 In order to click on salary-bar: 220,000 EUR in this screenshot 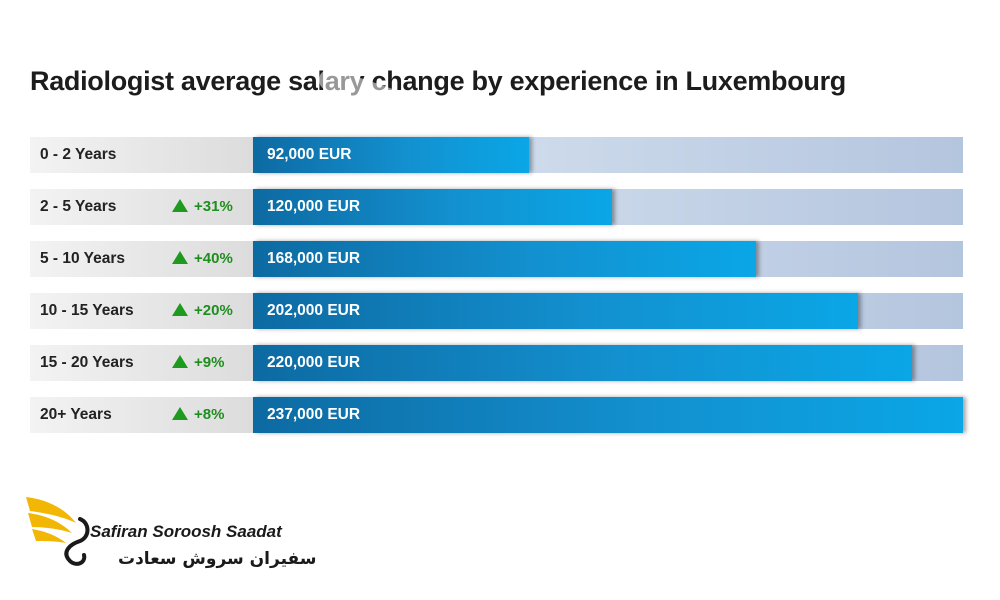, I will do `click(582, 363)`.